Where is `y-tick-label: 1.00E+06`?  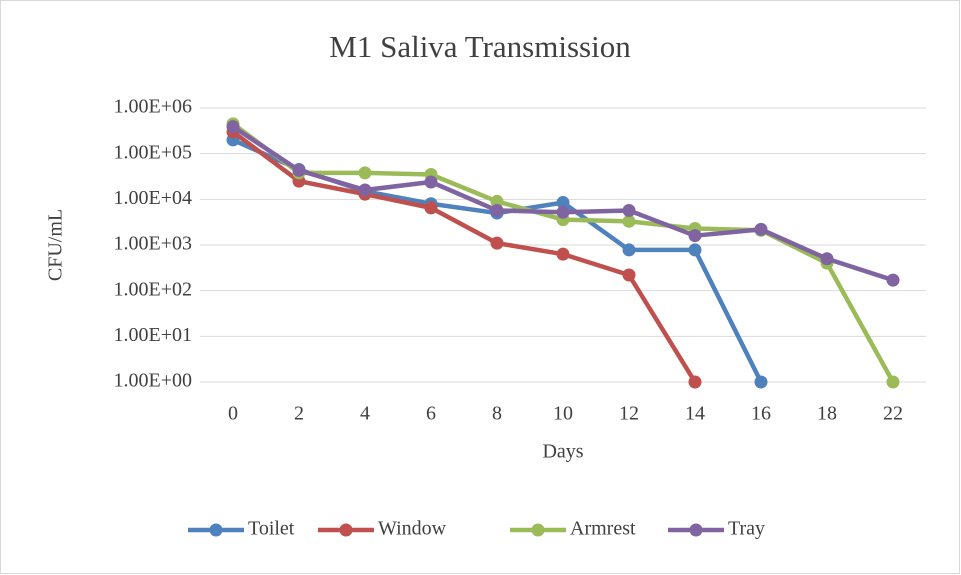 y-tick-label: 1.00E+06 is located at coordinates (153, 107).